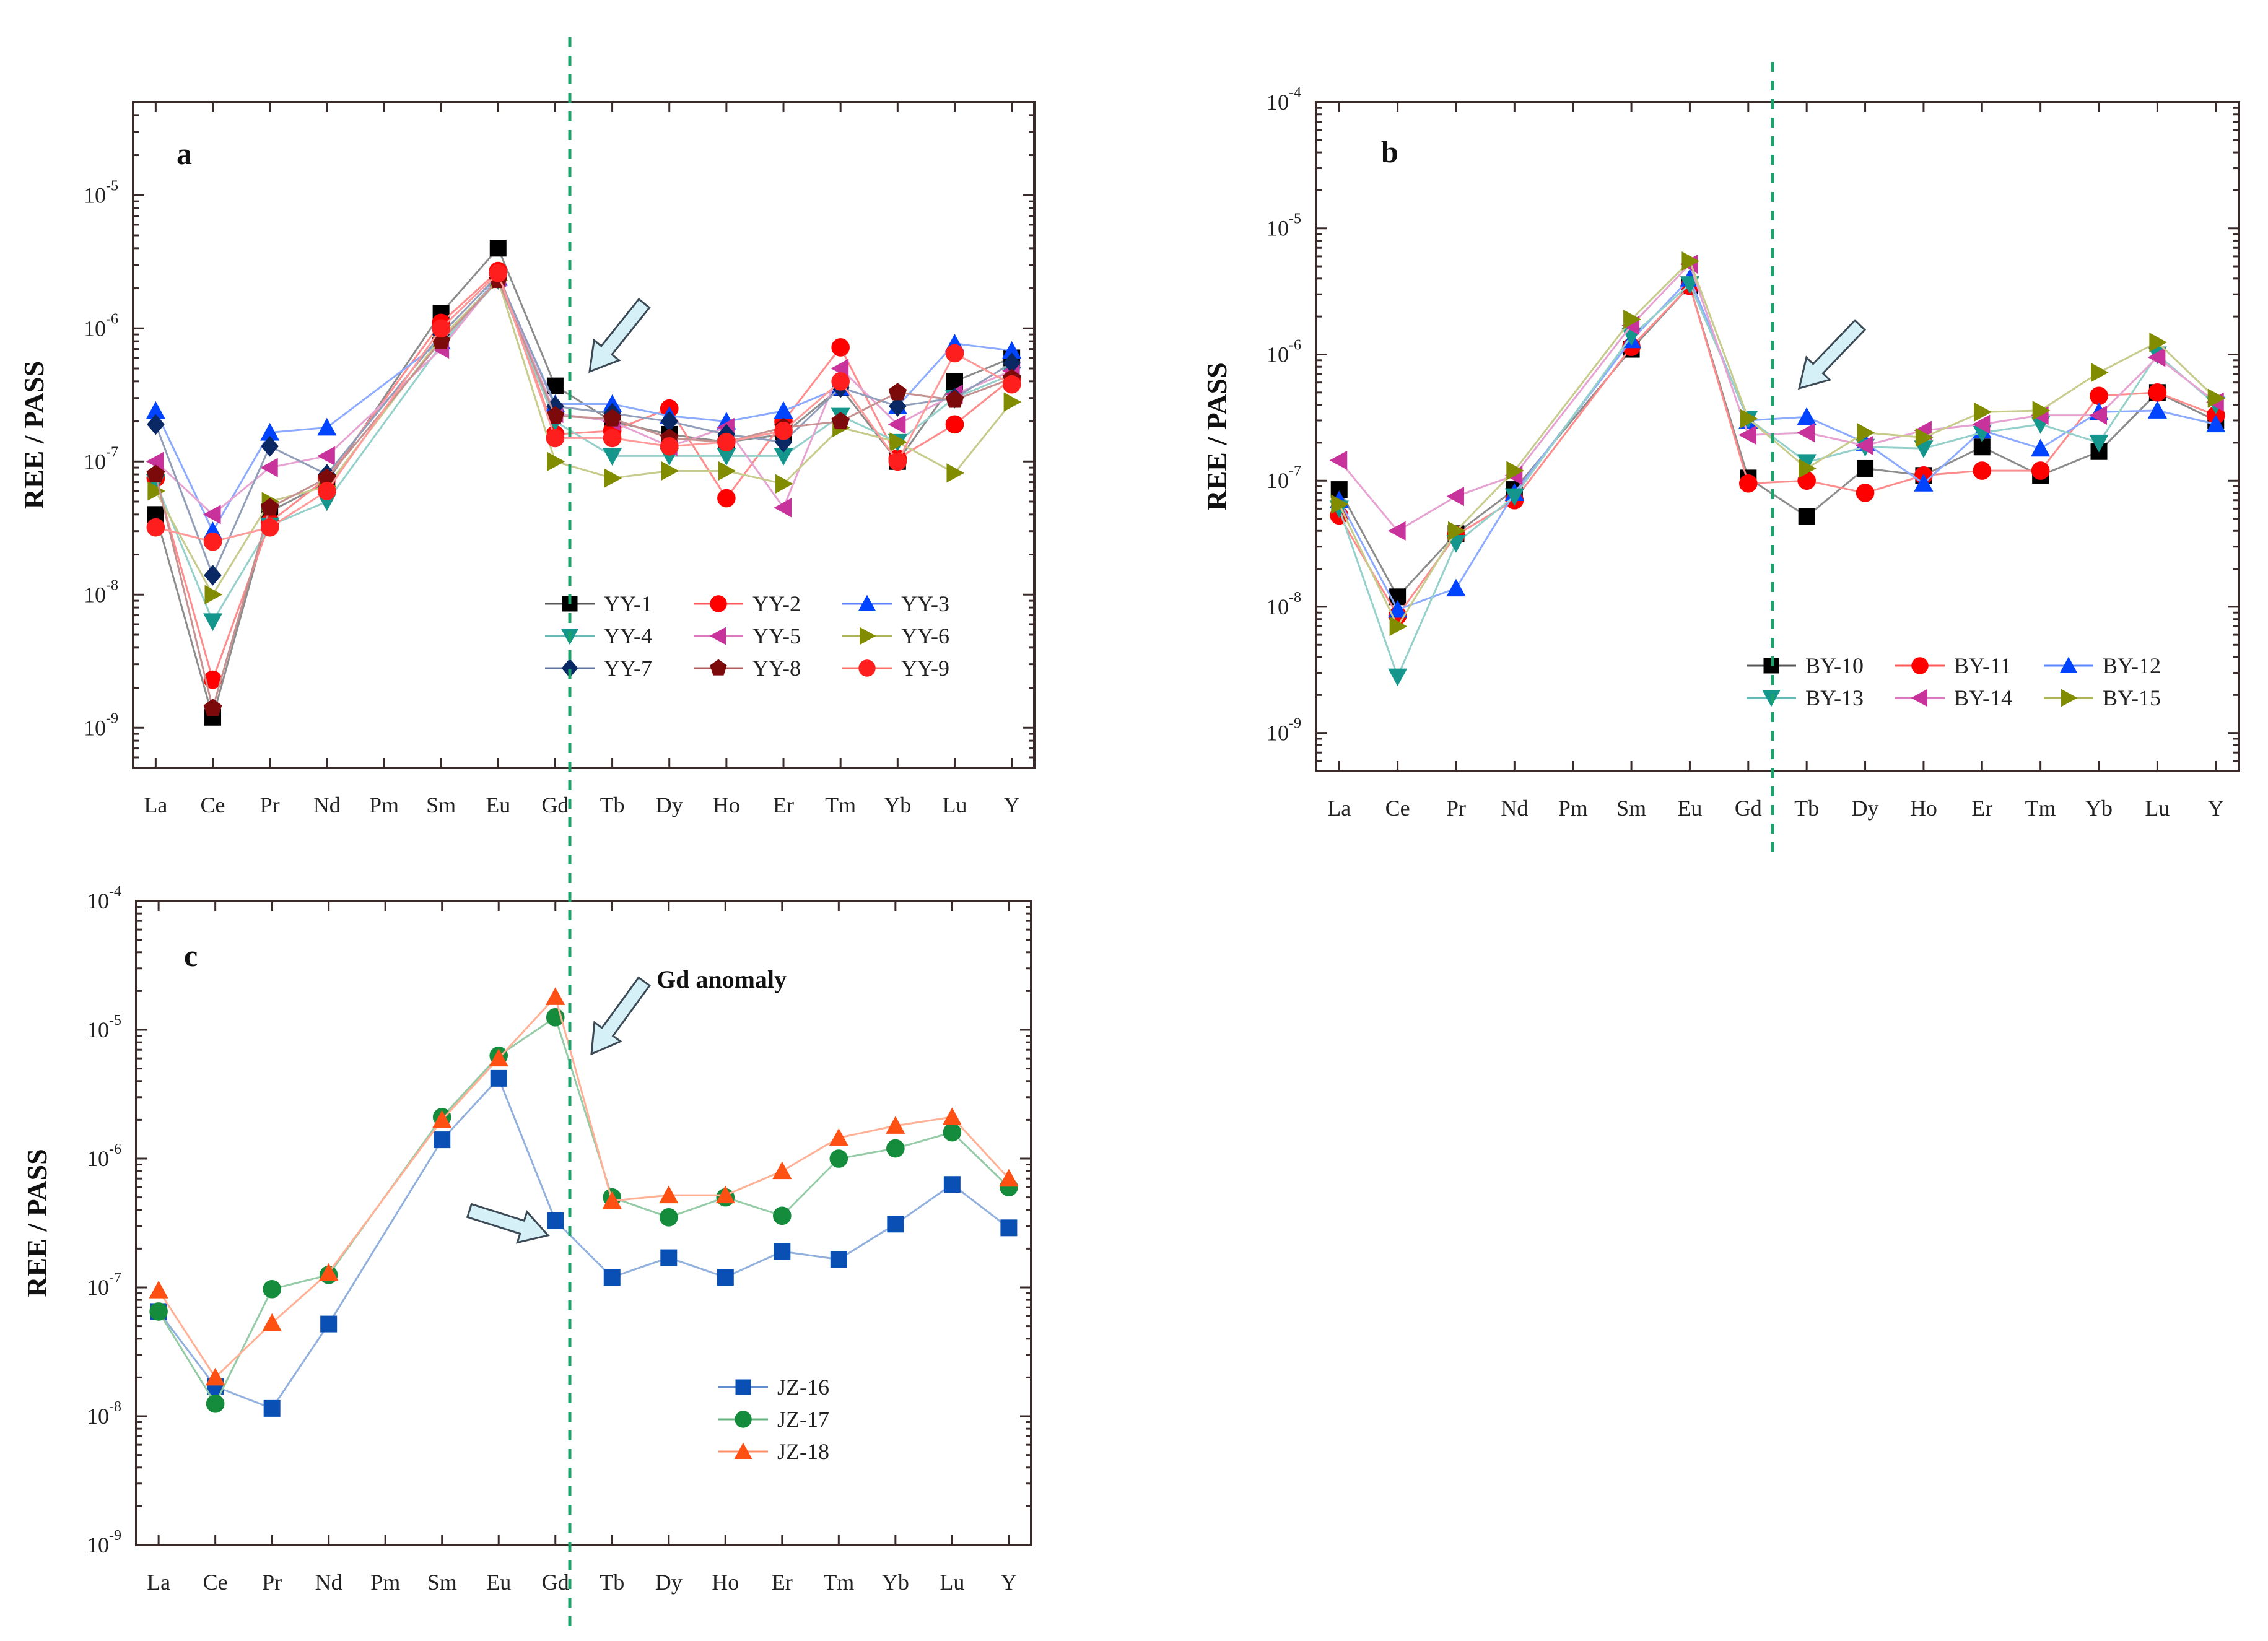  I want to click on legend-label: YY-8, so click(776, 668).